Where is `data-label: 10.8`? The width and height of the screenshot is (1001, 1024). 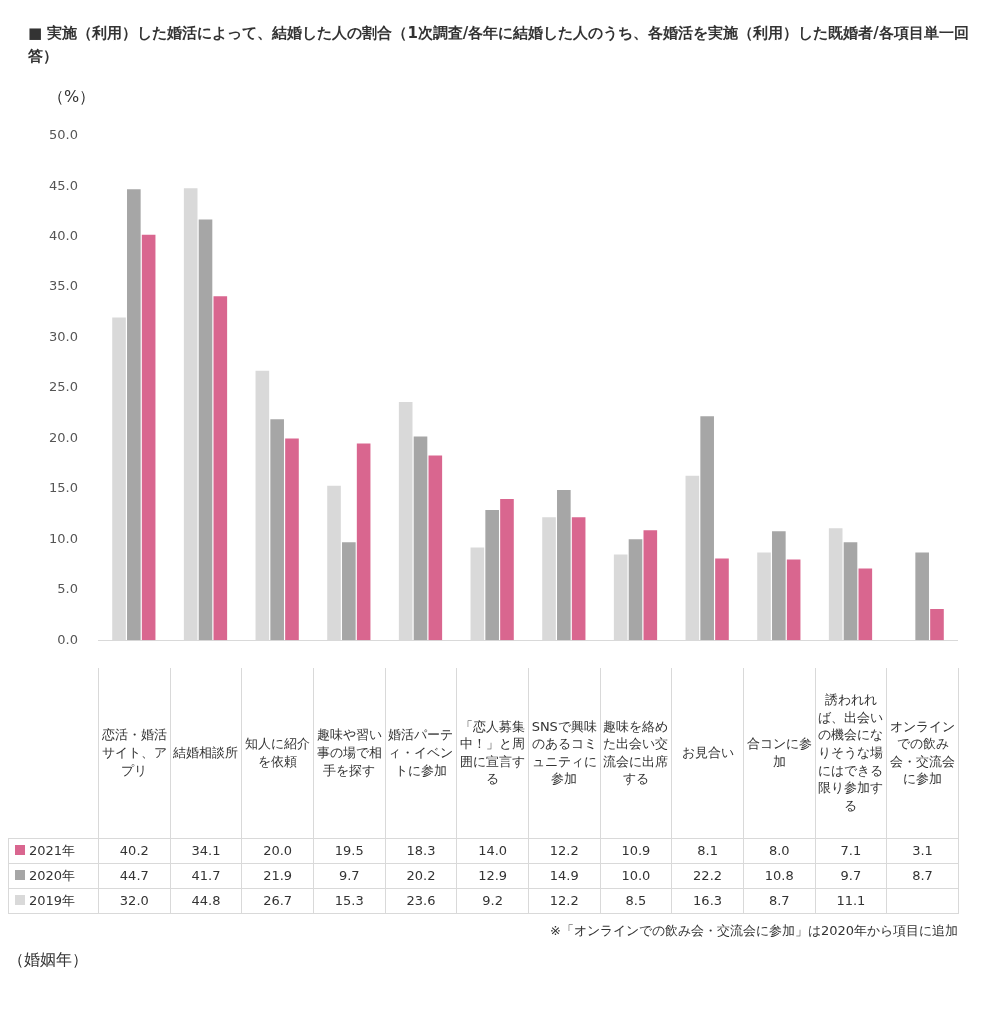
data-label: 10.8 is located at coordinates (779, 875).